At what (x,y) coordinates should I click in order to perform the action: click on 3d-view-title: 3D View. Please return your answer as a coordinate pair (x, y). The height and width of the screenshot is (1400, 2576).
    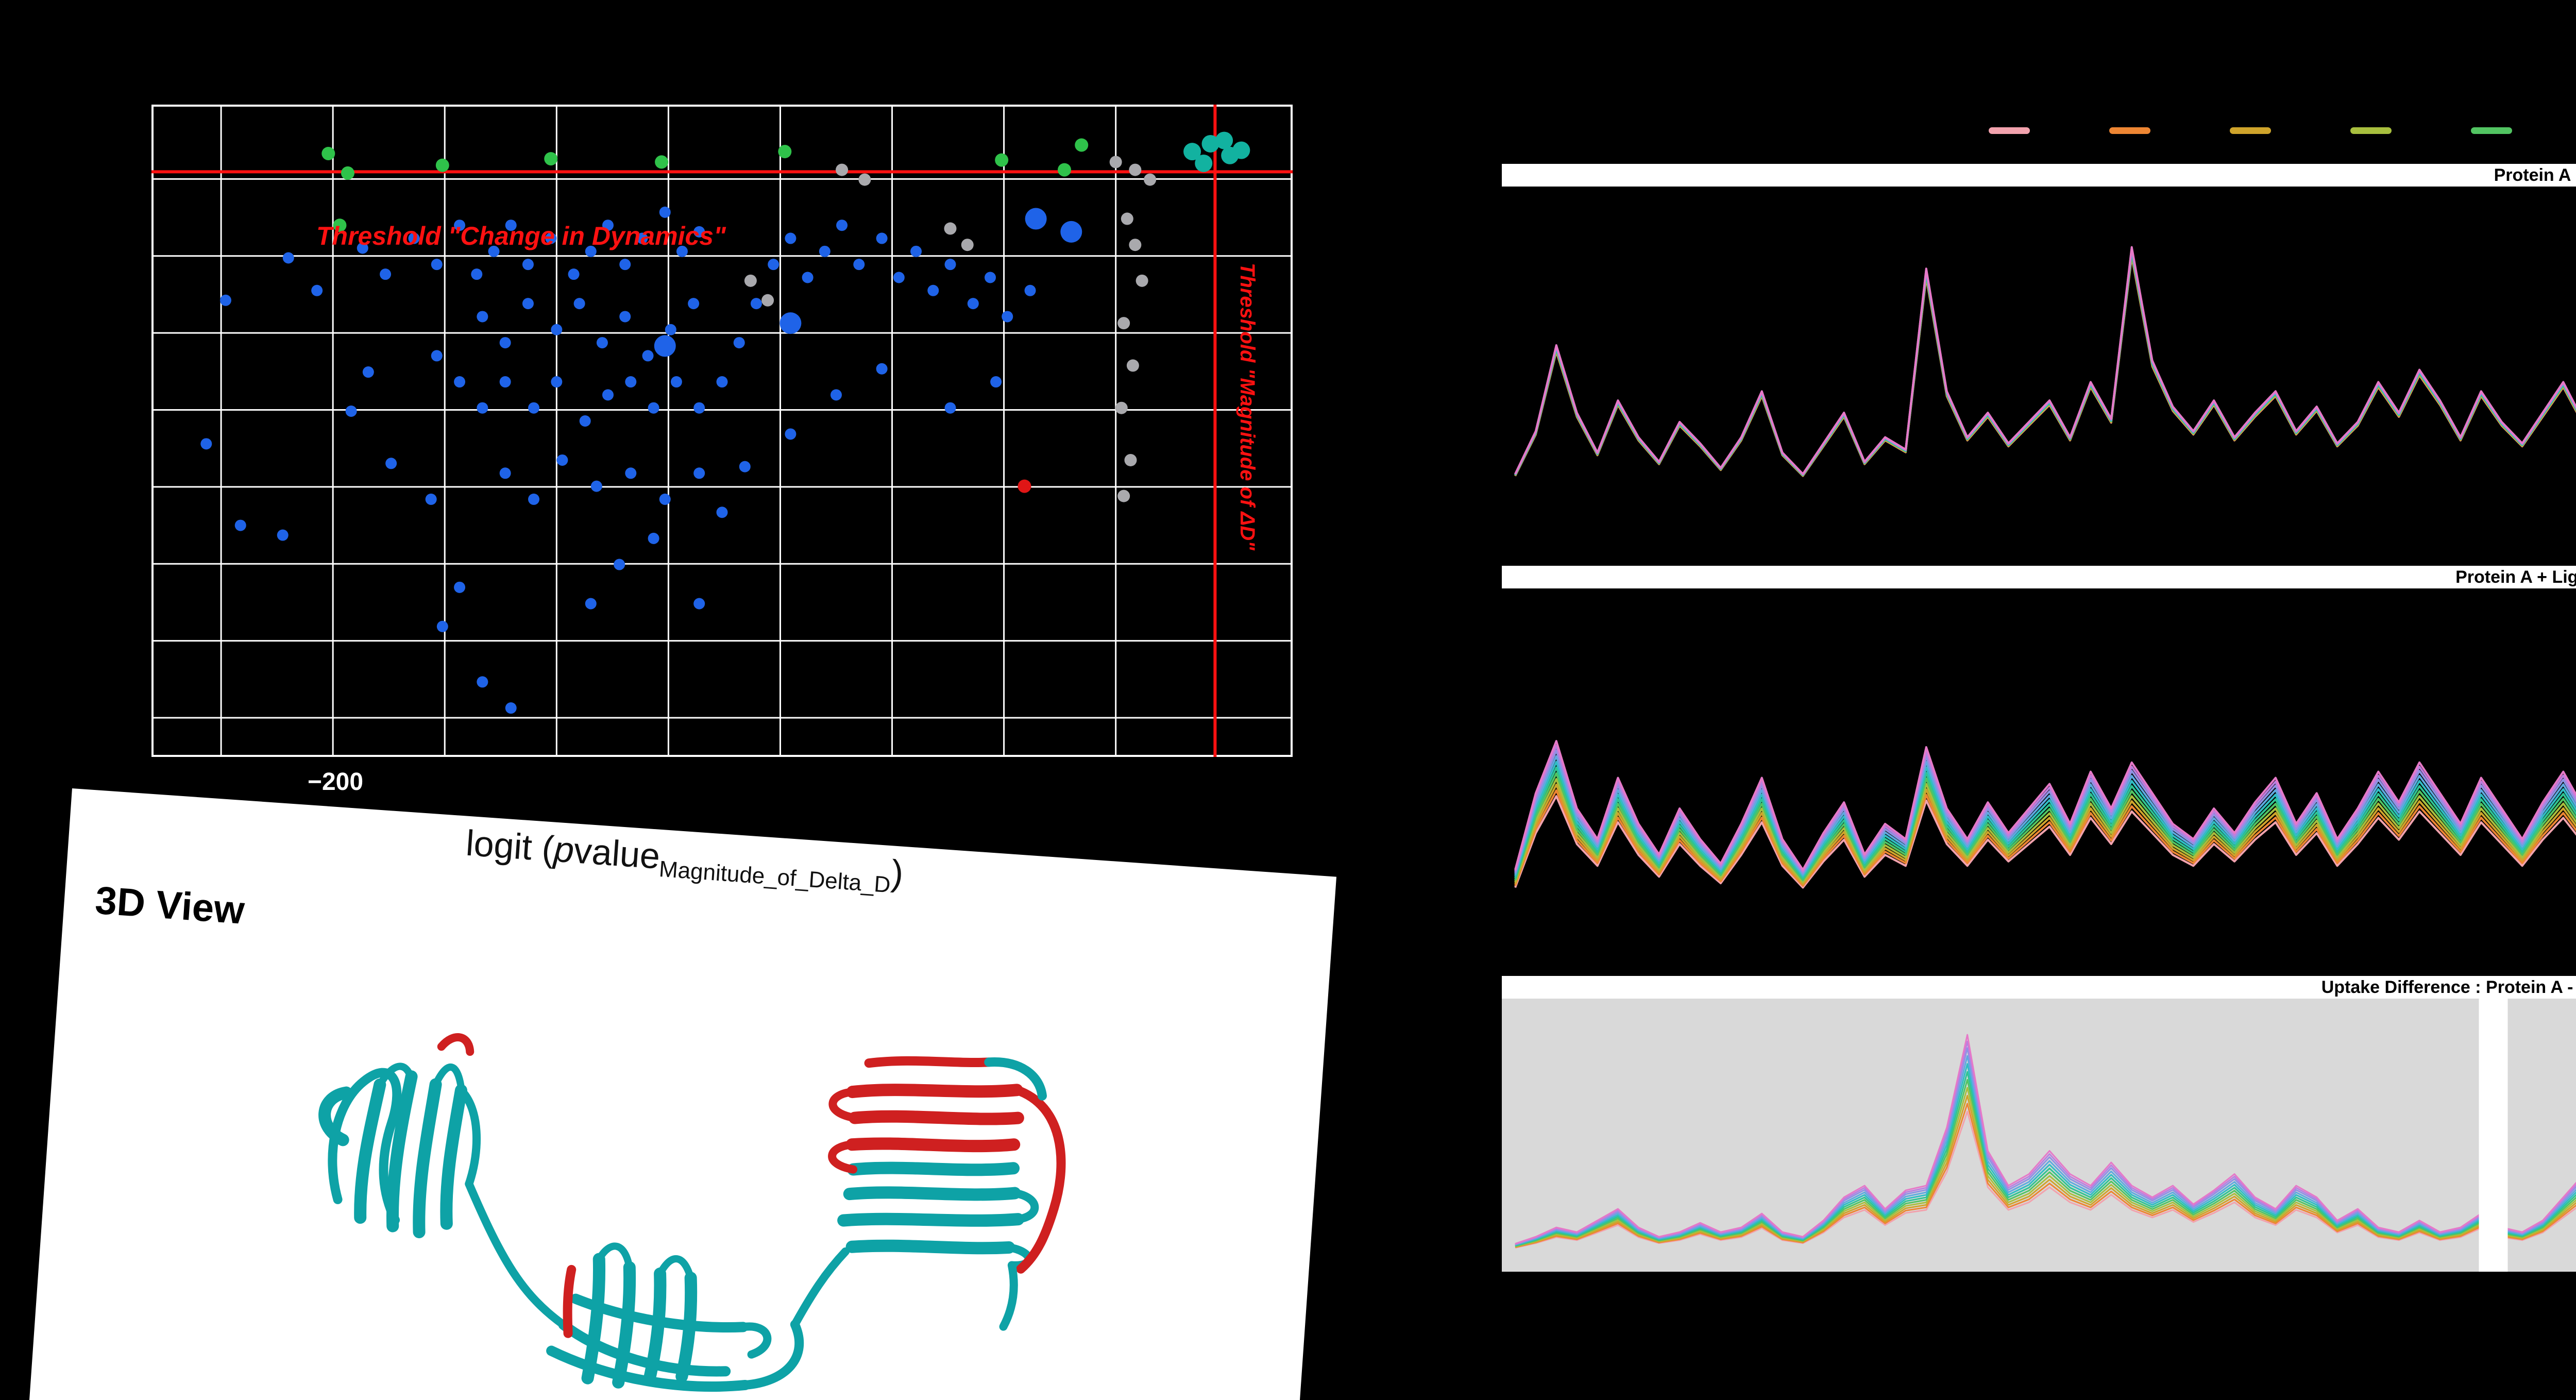
    Looking at the image, I should click on (169, 905).